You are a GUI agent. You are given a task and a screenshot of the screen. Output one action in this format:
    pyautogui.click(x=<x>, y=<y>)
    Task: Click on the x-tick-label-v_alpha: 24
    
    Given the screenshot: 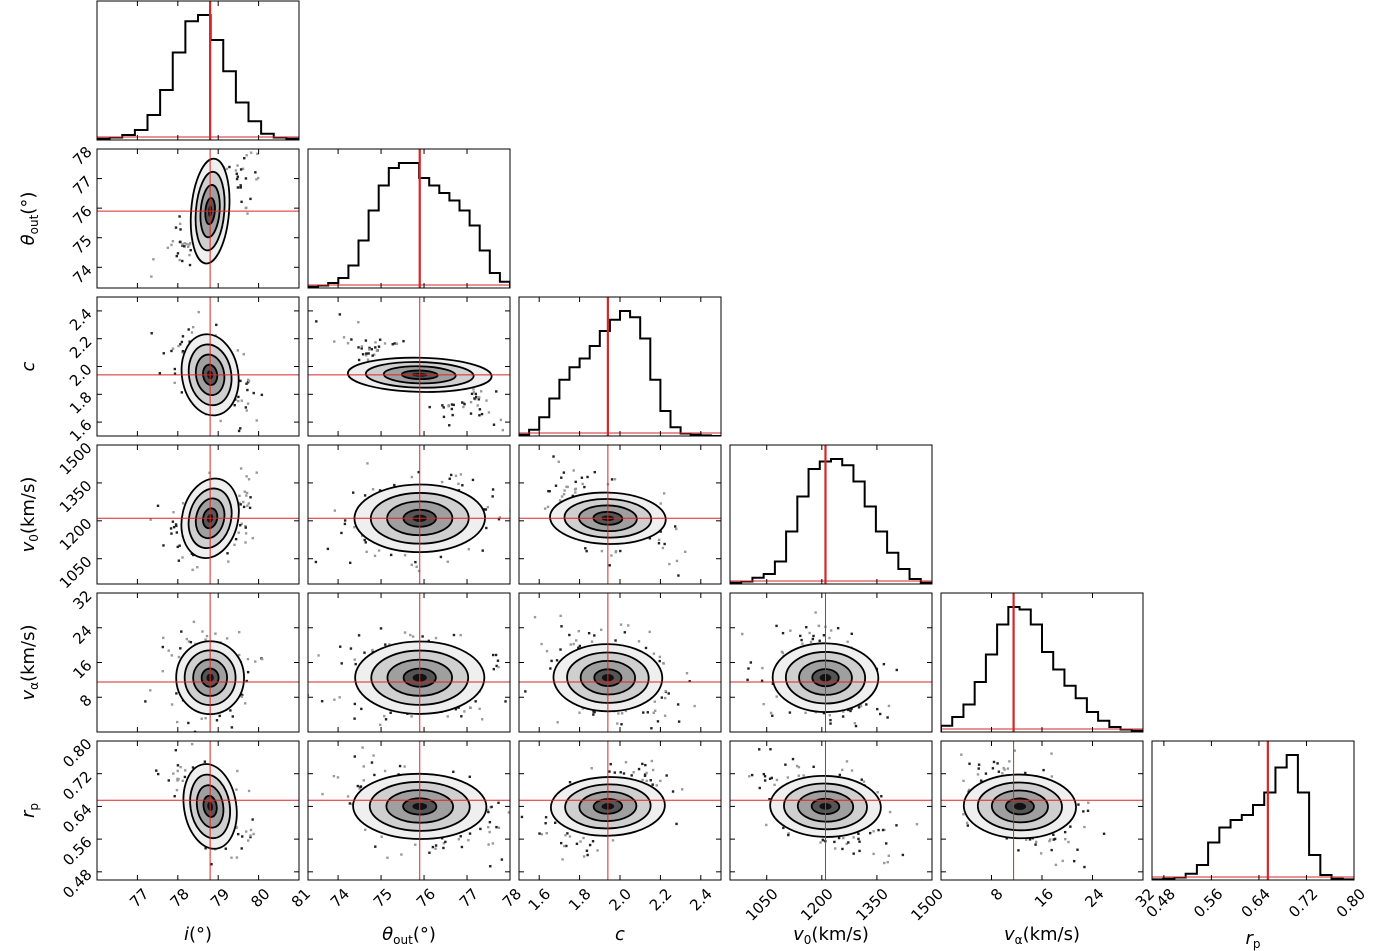 What is the action you would take?
    pyautogui.click(x=1094, y=898)
    